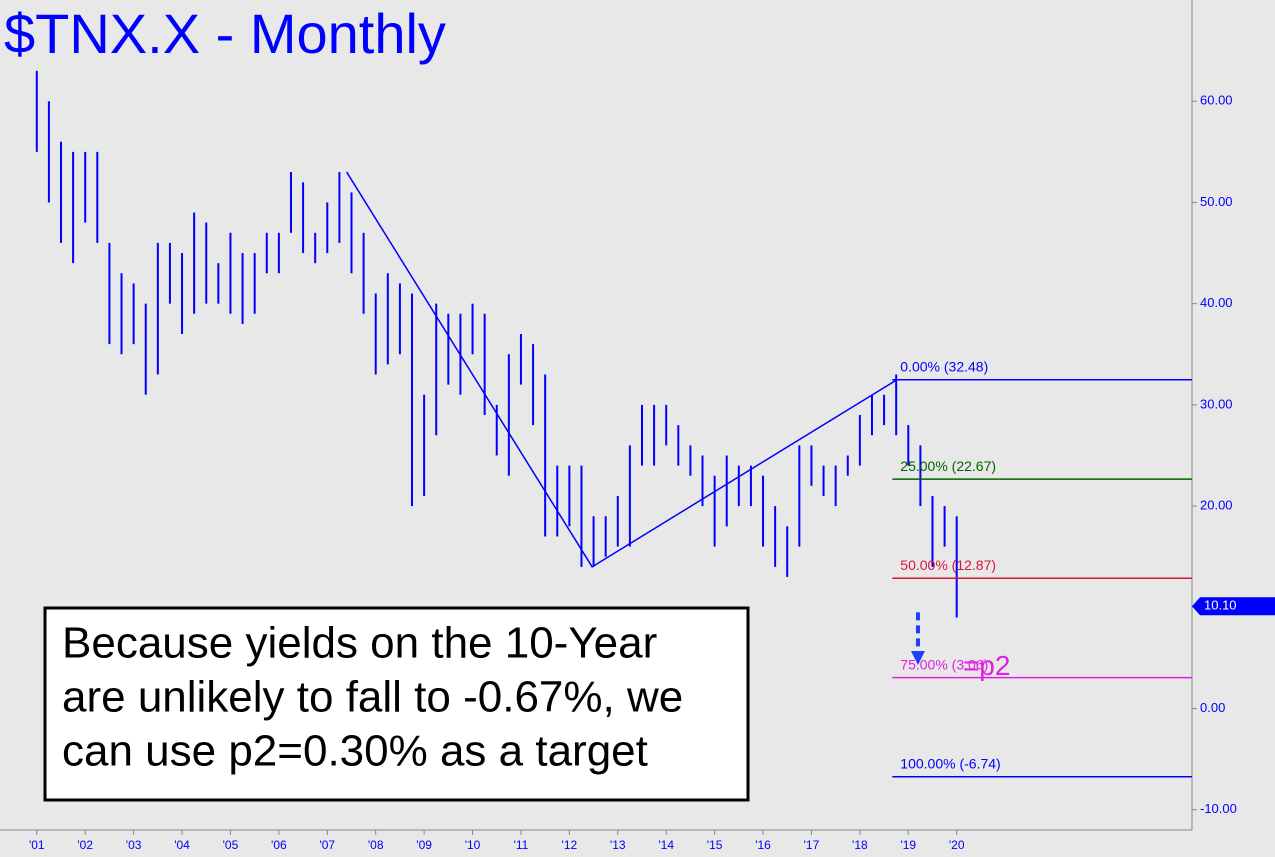 This screenshot has height=857, width=1275. What do you see at coordinates (570, 845) in the screenshot?
I see `x-tick-label: '12` at bounding box center [570, 845].